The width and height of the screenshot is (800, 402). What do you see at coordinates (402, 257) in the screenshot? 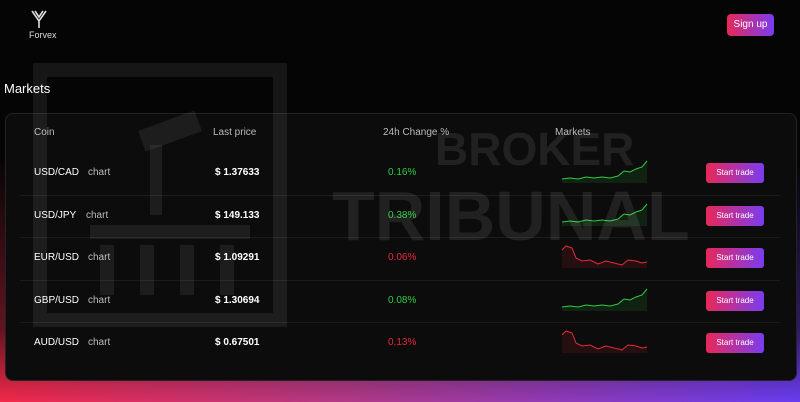
I see `change: 0.06%` at bounding box center [402, 257].